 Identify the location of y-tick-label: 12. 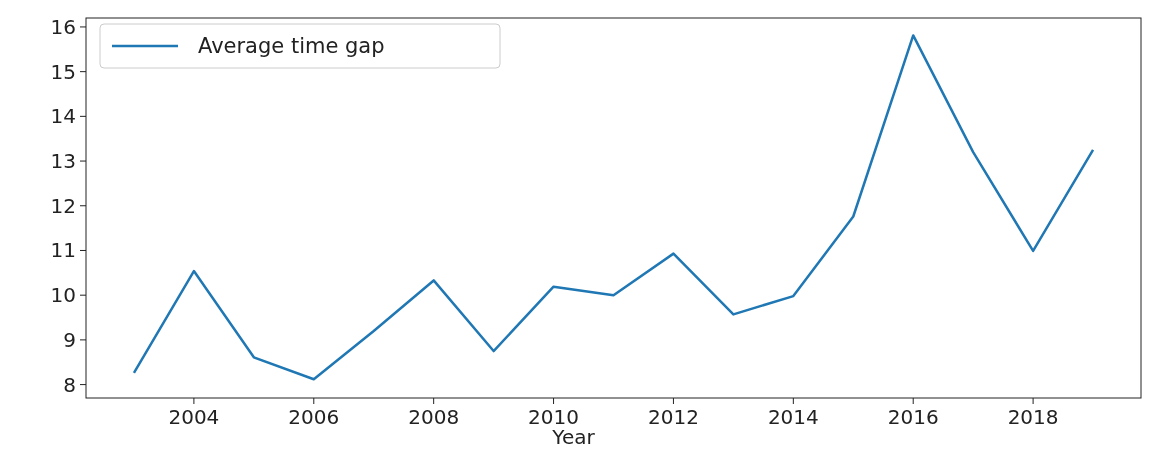
(63, 205).